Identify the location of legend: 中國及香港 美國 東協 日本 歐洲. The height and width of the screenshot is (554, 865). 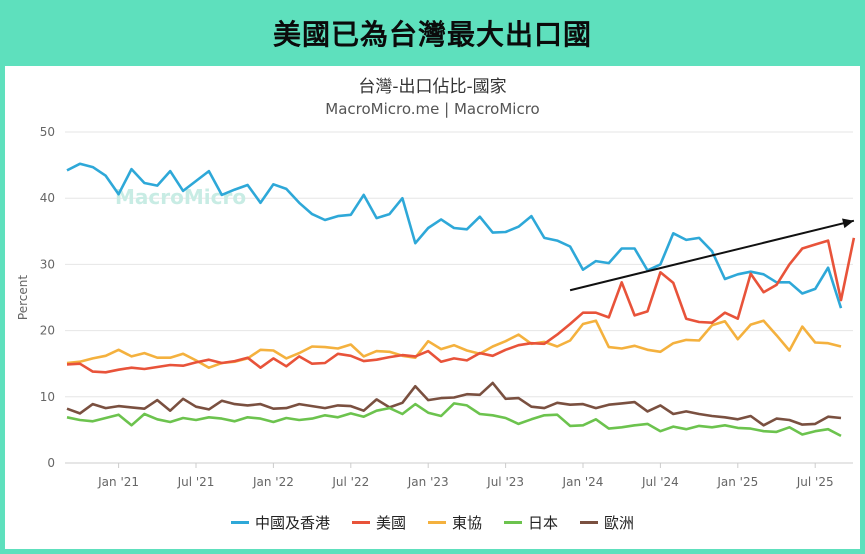
(432, 522).